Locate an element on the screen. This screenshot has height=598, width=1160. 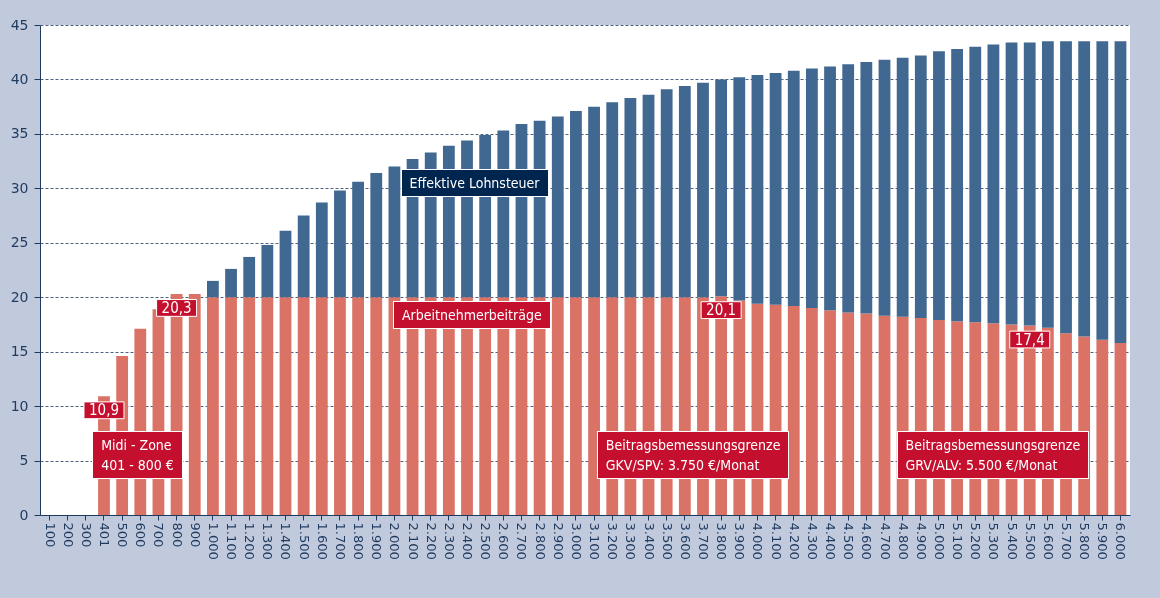
x-tick-label: 2.200 is located at coordinates (431, 541).